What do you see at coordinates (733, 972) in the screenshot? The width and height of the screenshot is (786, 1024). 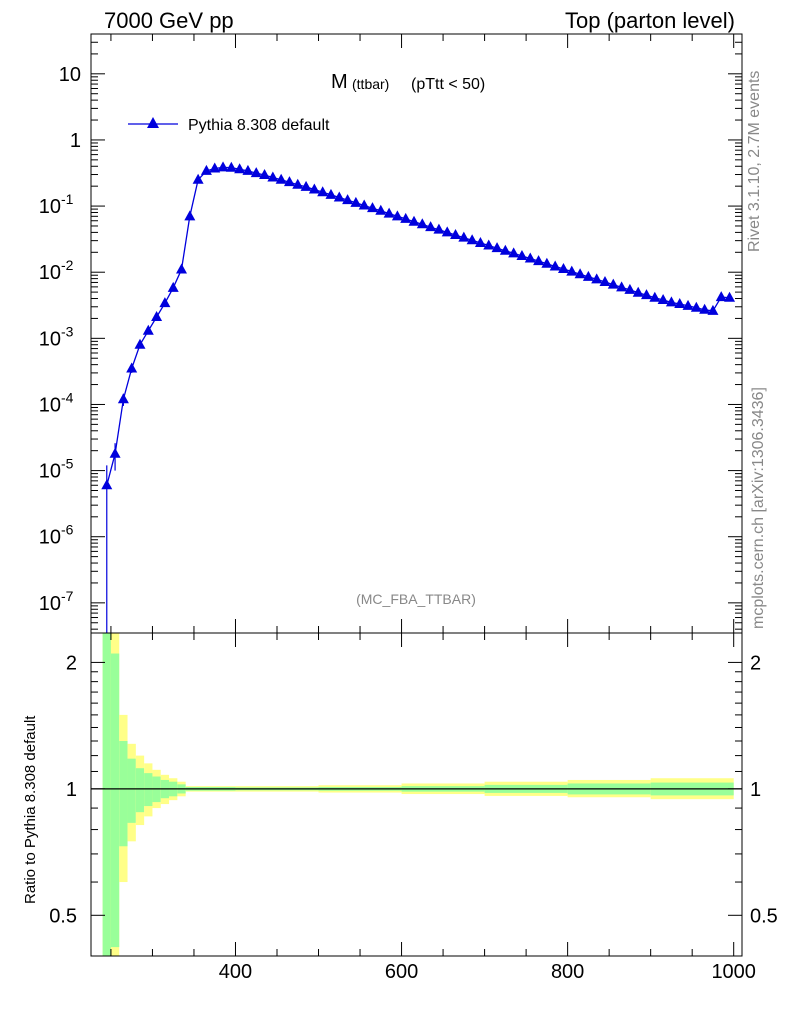 I see `ratio-x-tick-label: 1000` at bounding box center [733, 972].